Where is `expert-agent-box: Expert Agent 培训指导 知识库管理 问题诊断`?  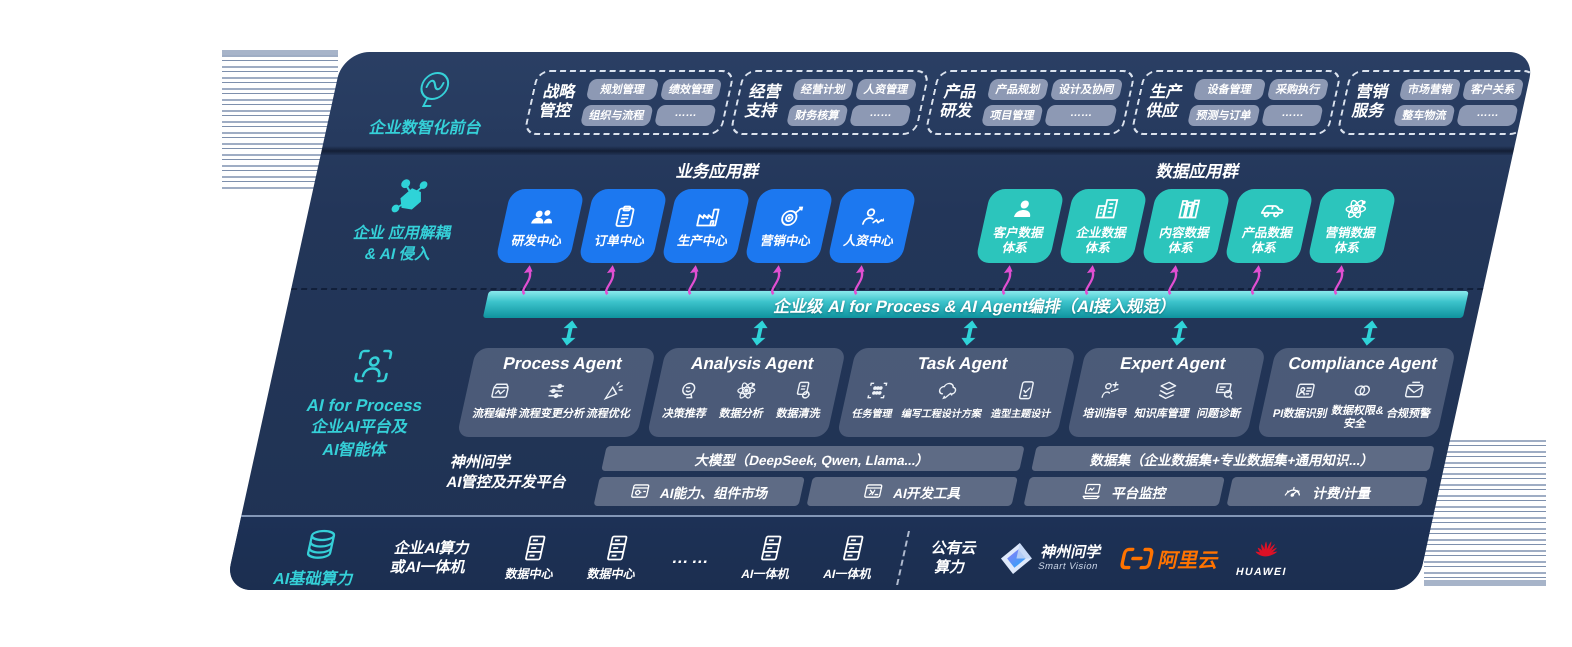
expert-agent-box: Expert Agent 培训指导 知识库管理 问题诊断 is located at coordinates (1166, 393).